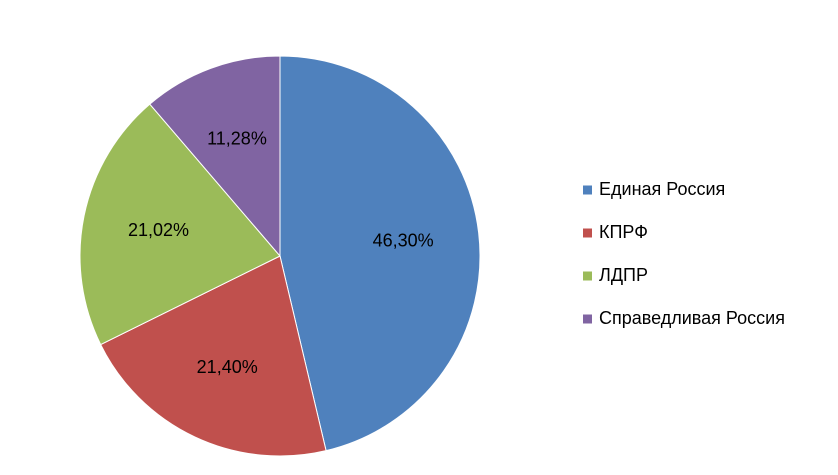  Describe the element at coordinates (403, 240) in the screenshot. I see `data-label-0: 46,30%` at that location.